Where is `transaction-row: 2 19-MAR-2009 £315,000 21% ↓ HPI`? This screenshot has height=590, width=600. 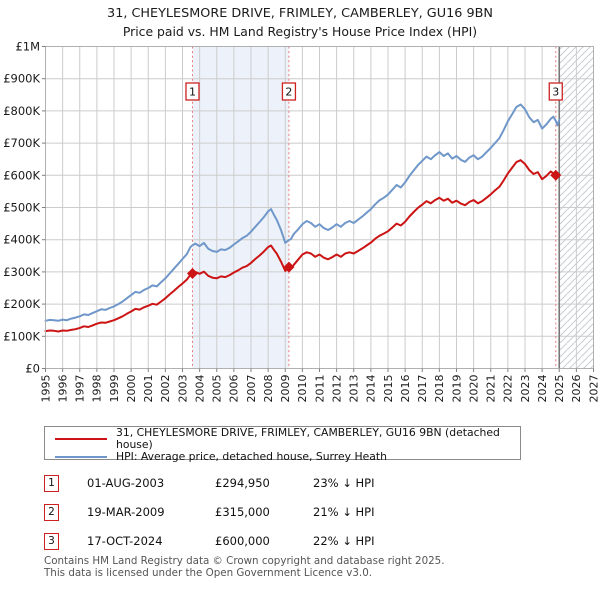
transaction-row: 2 19-MAR-2009 £315,000 21% ↓ HPI is located at coordinates (254, 512).